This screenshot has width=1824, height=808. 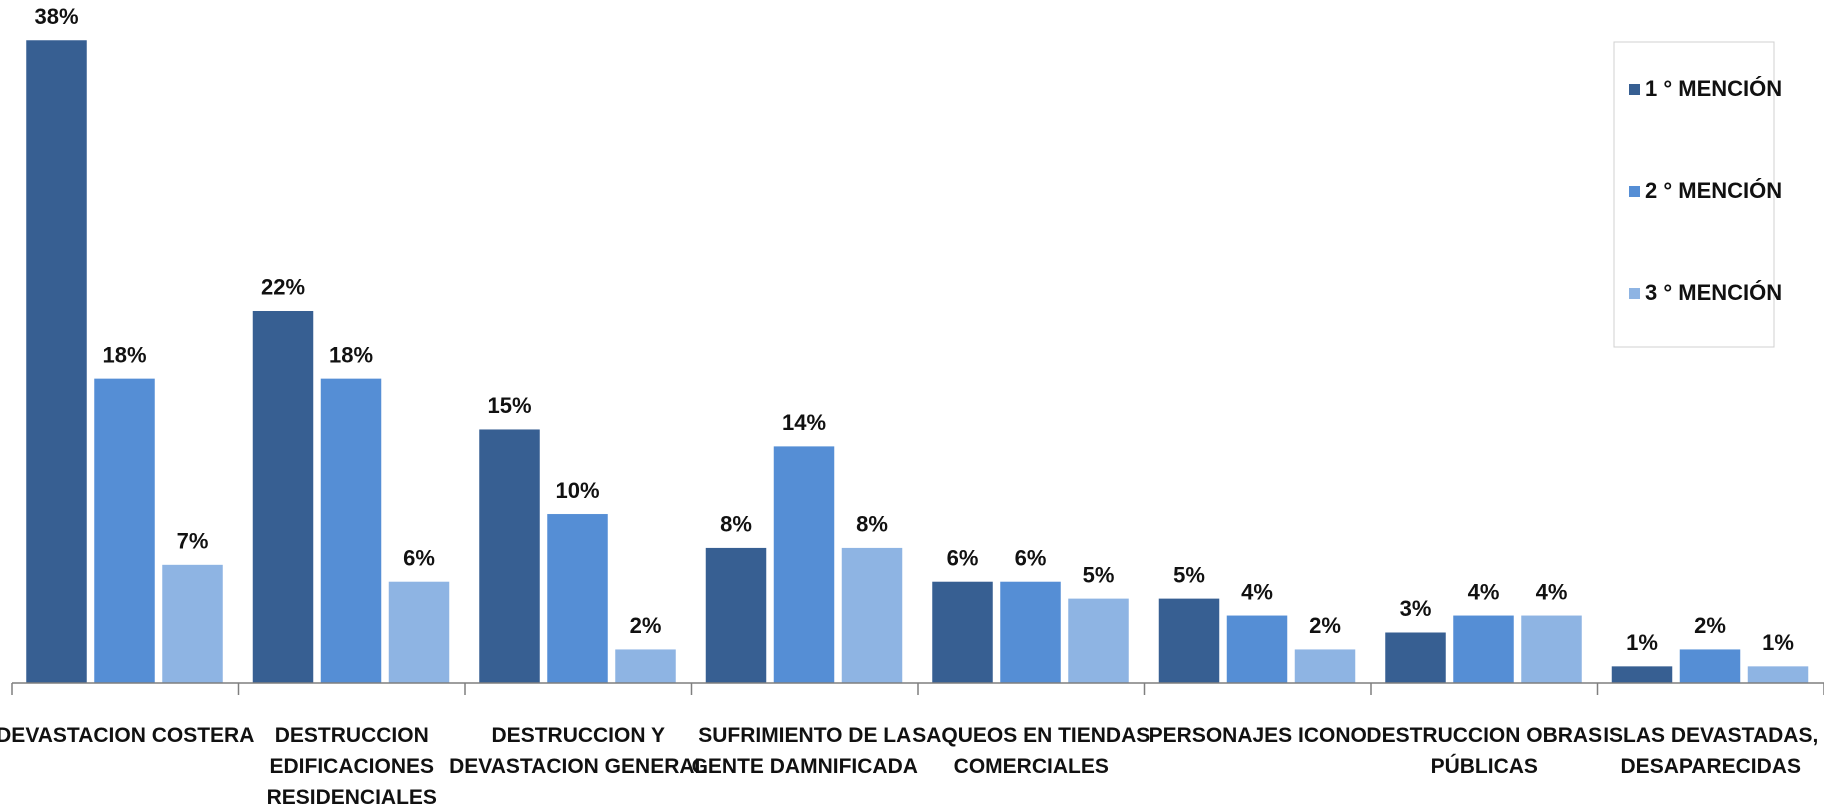 I want to click on legend-label-2: 2 ° MENCIÓN, so click(x=1713, y=190).